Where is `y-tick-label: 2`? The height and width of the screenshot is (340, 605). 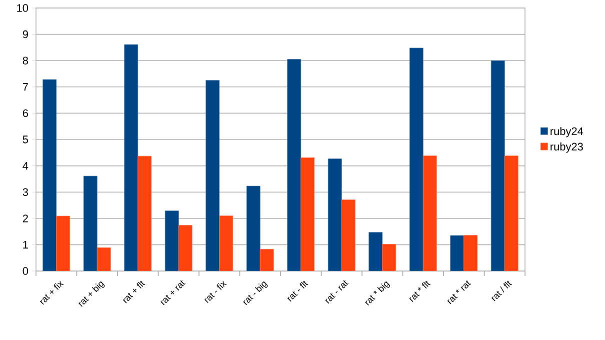
y-tick-label: 2 is located at coordinates (25, 218).